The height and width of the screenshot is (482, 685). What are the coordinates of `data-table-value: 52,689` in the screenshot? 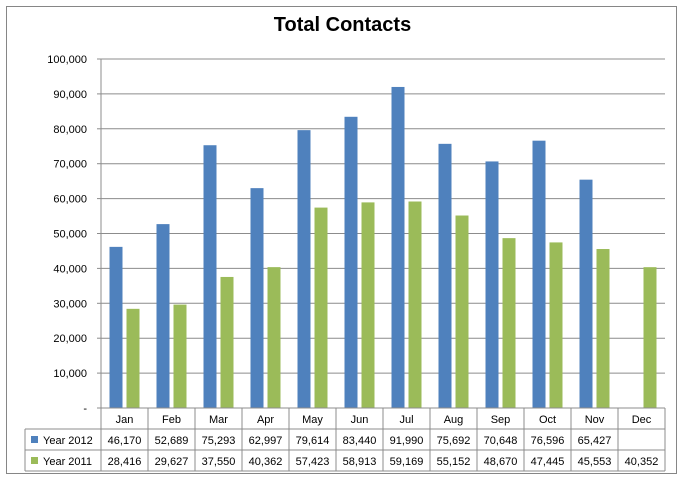 It's located at (172, 441).